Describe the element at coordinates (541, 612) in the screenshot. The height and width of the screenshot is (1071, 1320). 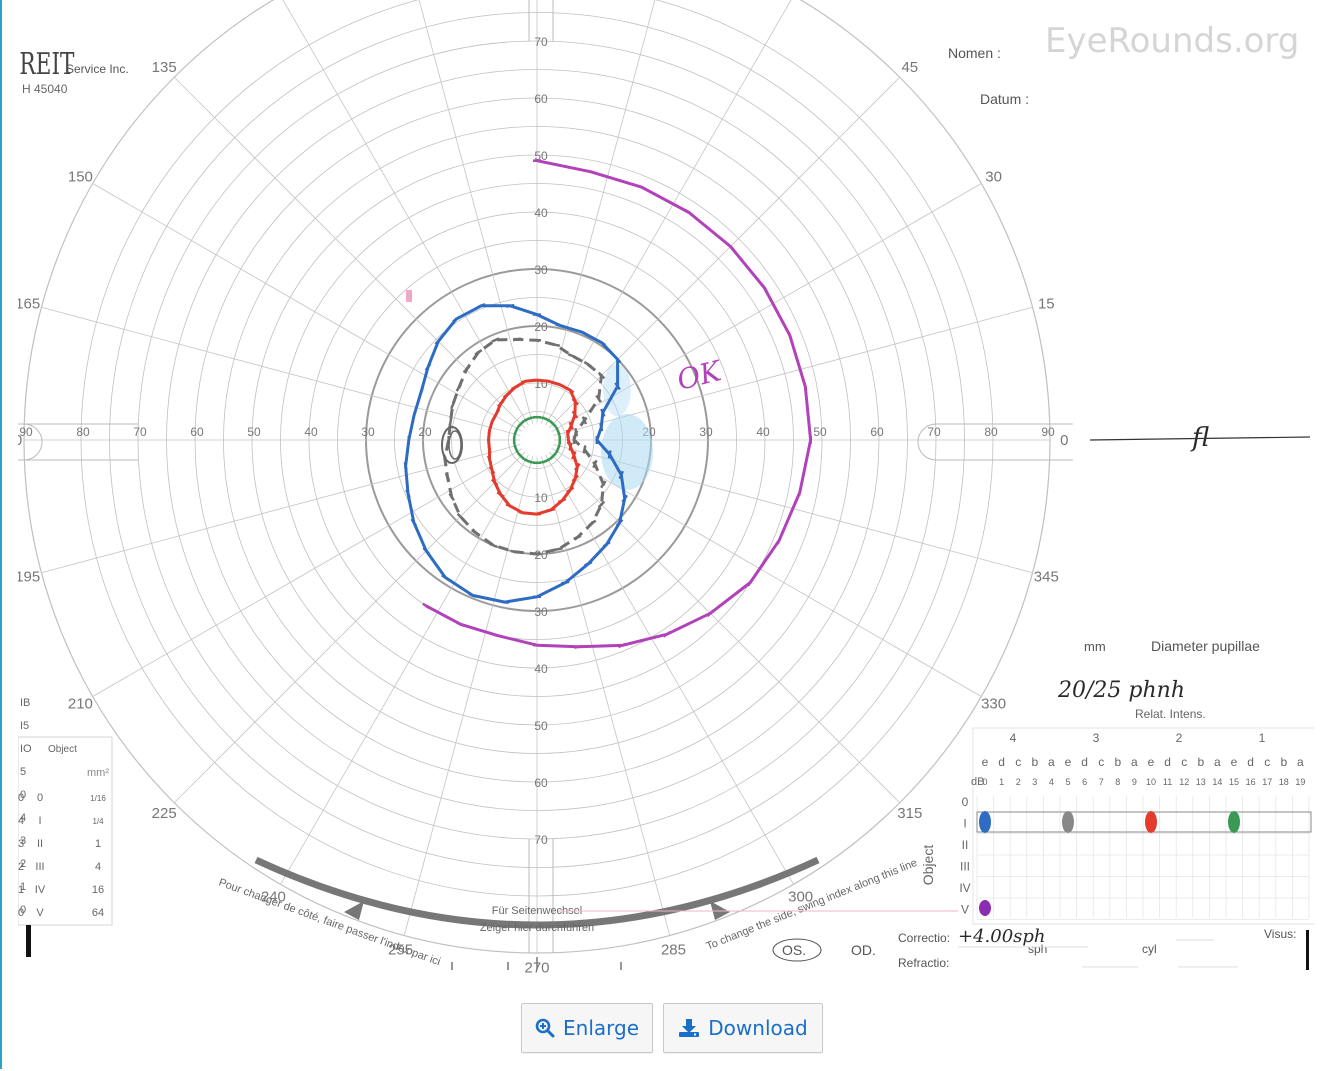
I see `vertical-scale-label: 30` at that location.